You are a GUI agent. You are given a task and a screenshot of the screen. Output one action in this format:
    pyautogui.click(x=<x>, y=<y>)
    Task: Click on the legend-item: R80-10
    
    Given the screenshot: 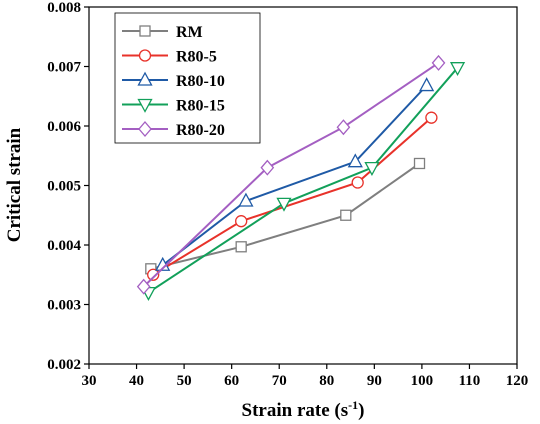 What is the action you would take?
    pyautogui.click(x=173, y=80)
    